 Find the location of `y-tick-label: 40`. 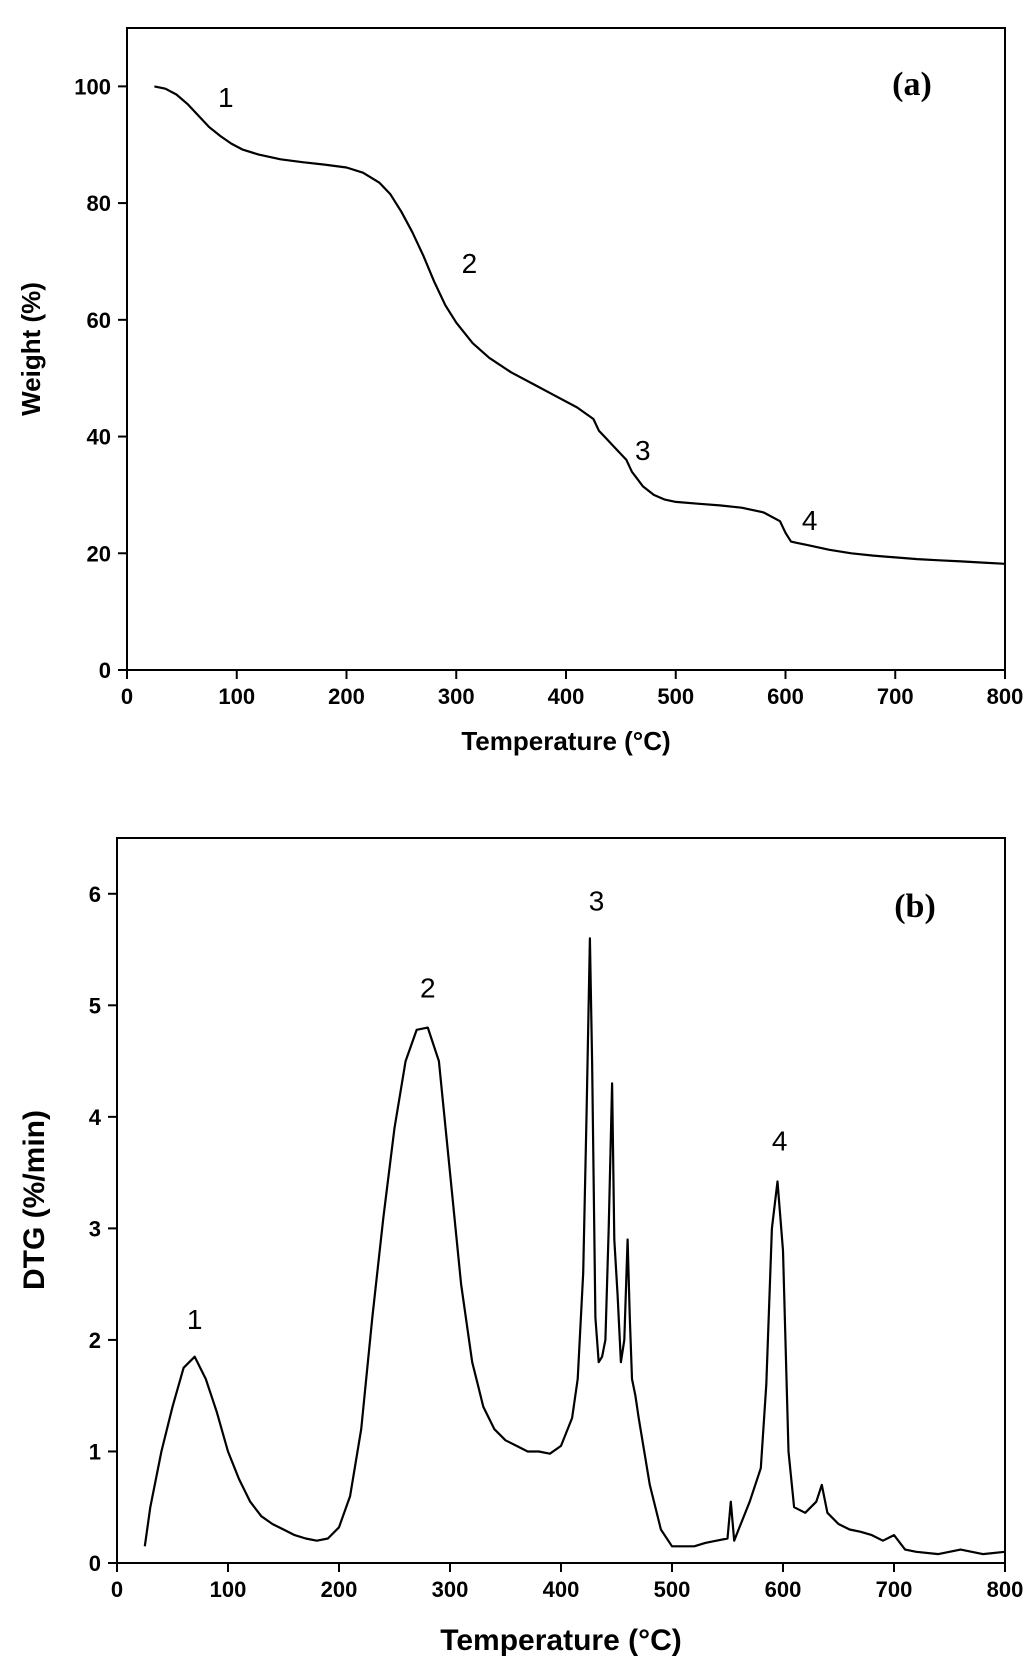

y-tick-label: 40 is located at coordinates (99, 437).